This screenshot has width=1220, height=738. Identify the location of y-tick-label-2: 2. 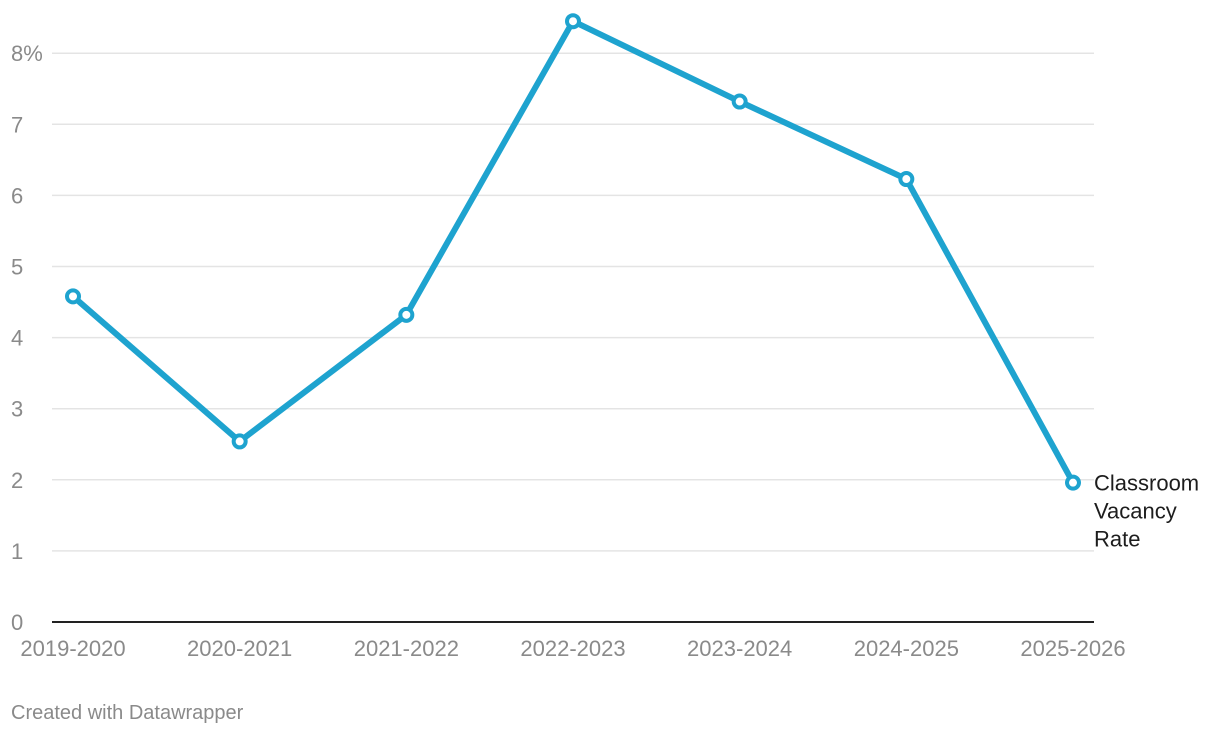
(17, 480).